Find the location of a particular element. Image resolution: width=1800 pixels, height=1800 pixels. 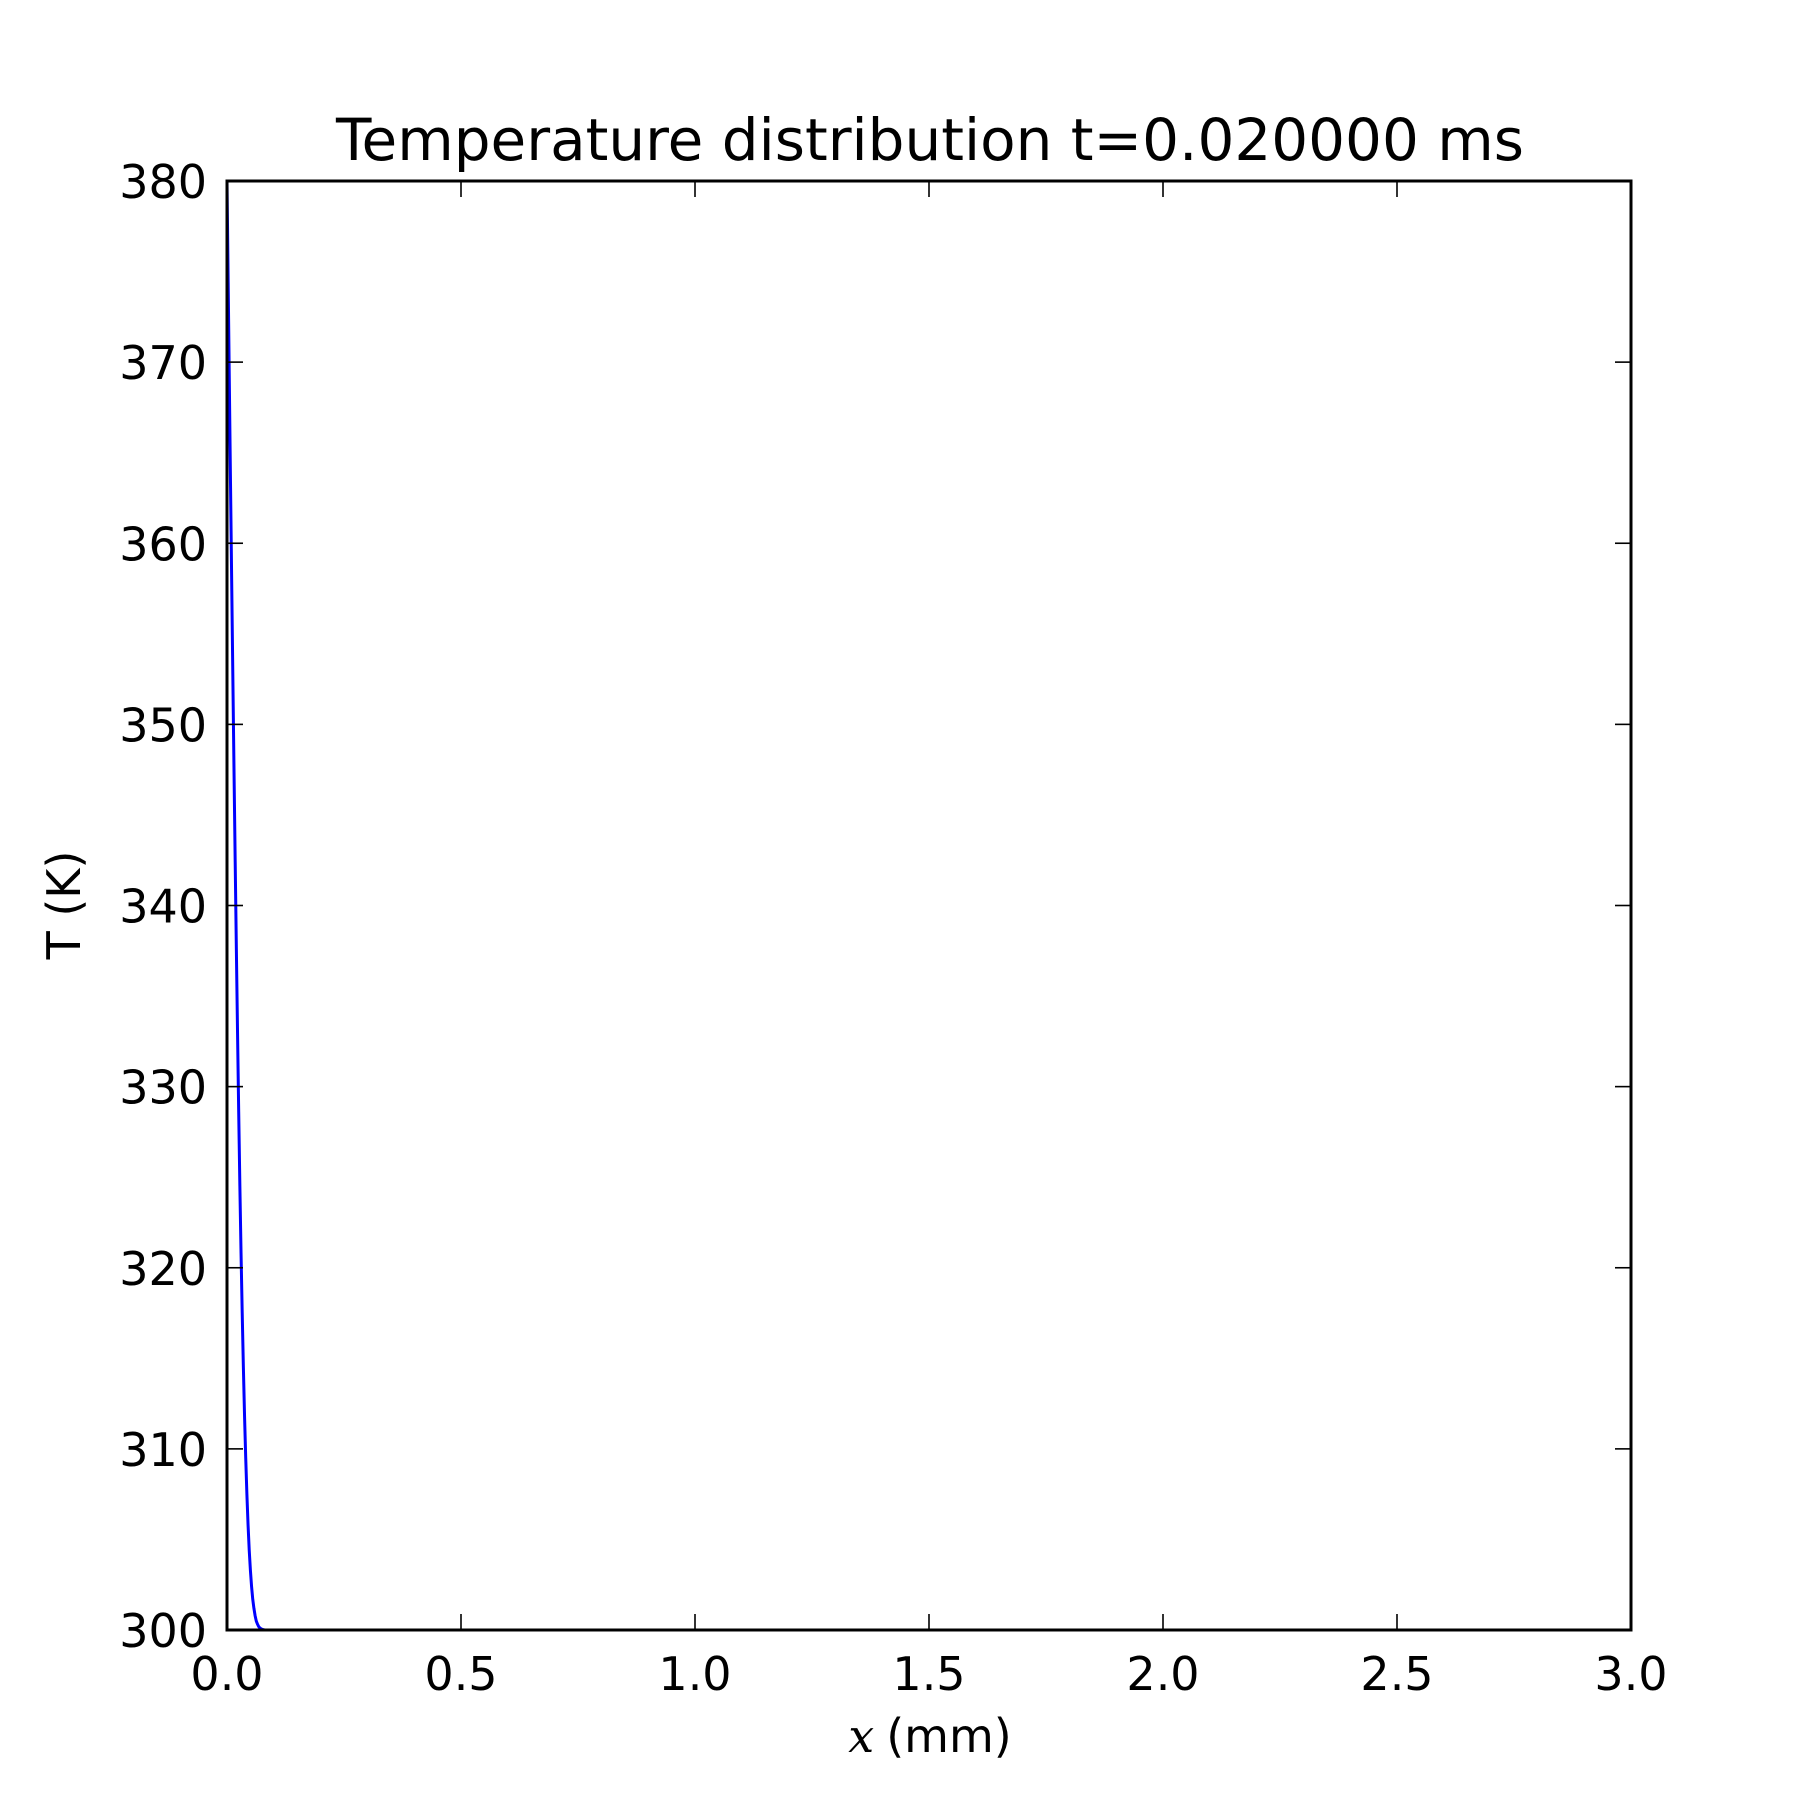

y-tick-label: 350 is located at coordinates (163, 725).